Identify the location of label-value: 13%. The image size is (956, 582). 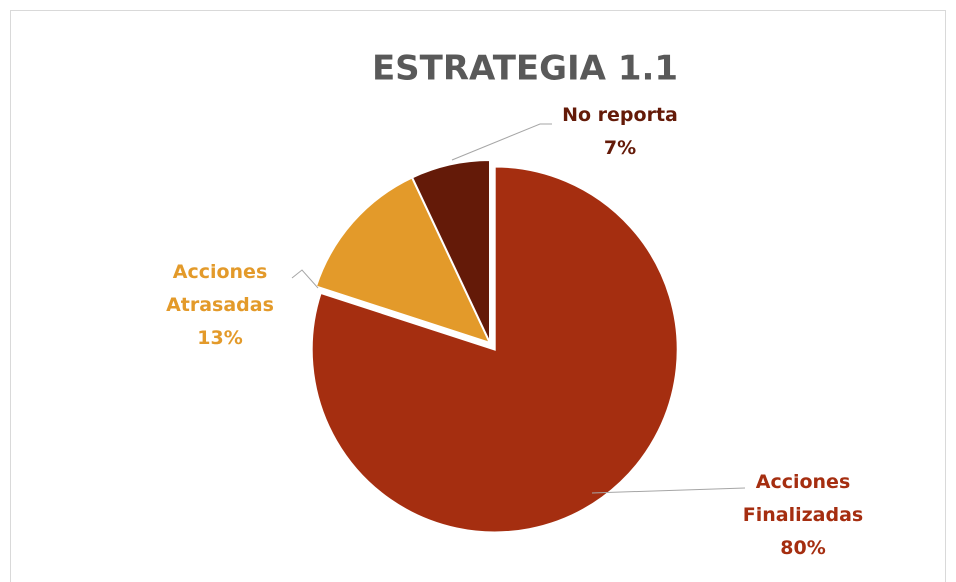
(220, 338).